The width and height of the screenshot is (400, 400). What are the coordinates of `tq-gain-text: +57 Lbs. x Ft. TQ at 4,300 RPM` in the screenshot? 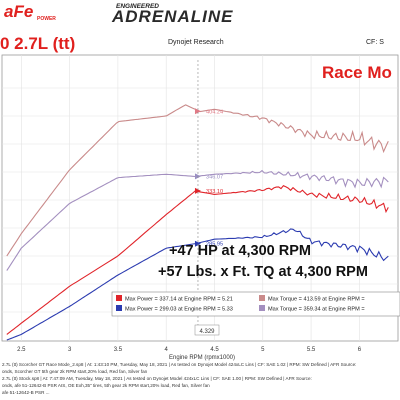 It's located at (263, 272).